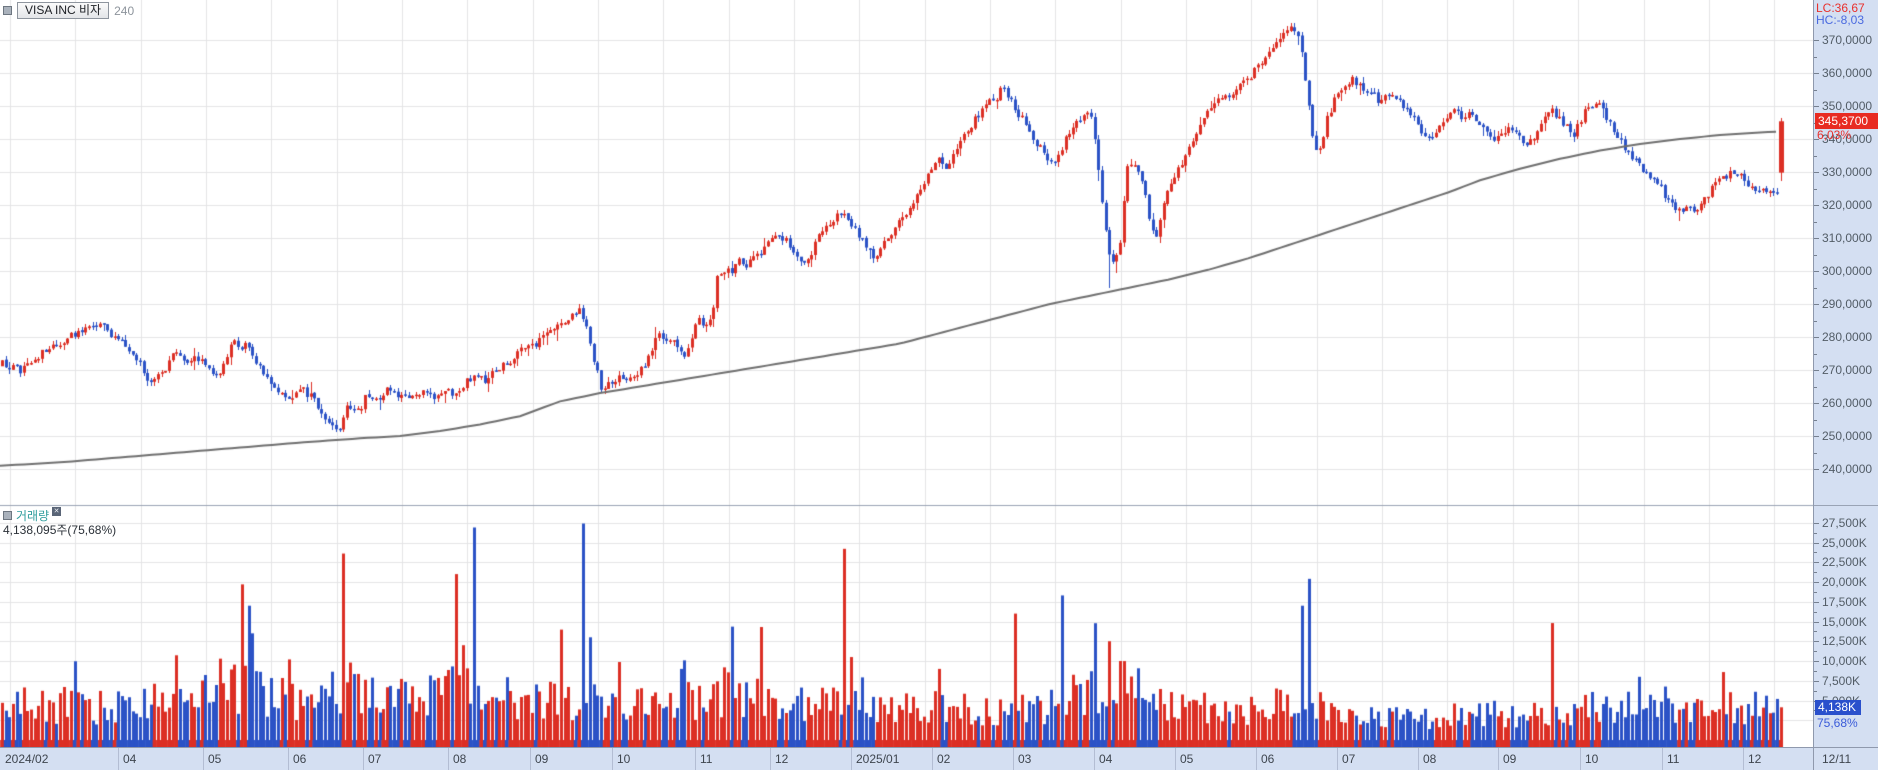  Describe the element at coordinates (1846, 121) in the screenshot. I see `last-price-badge: 345,3700` at that location.